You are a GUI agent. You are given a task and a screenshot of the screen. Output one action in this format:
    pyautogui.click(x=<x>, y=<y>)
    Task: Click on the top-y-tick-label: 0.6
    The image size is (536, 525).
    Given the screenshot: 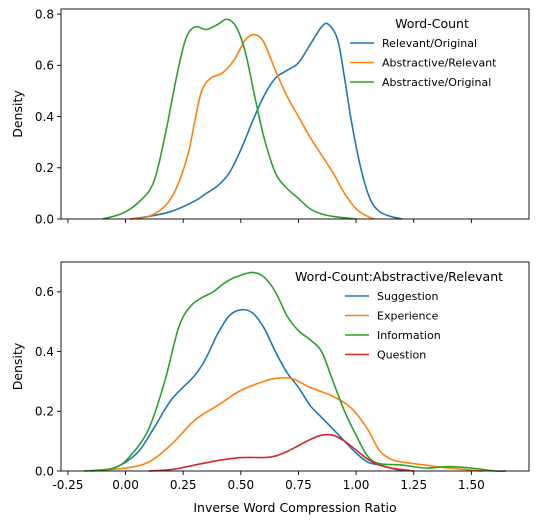 What is the action you would take?
    pyautogui.click(x=44, y=66)
    